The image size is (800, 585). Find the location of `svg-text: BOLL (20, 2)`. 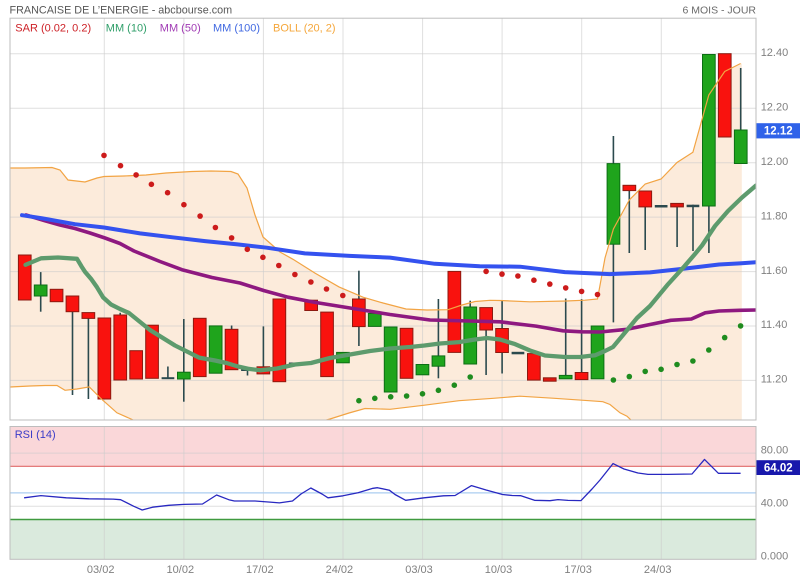

svg-text: BOLL (20, 2) is located at coordinates (304, 29).